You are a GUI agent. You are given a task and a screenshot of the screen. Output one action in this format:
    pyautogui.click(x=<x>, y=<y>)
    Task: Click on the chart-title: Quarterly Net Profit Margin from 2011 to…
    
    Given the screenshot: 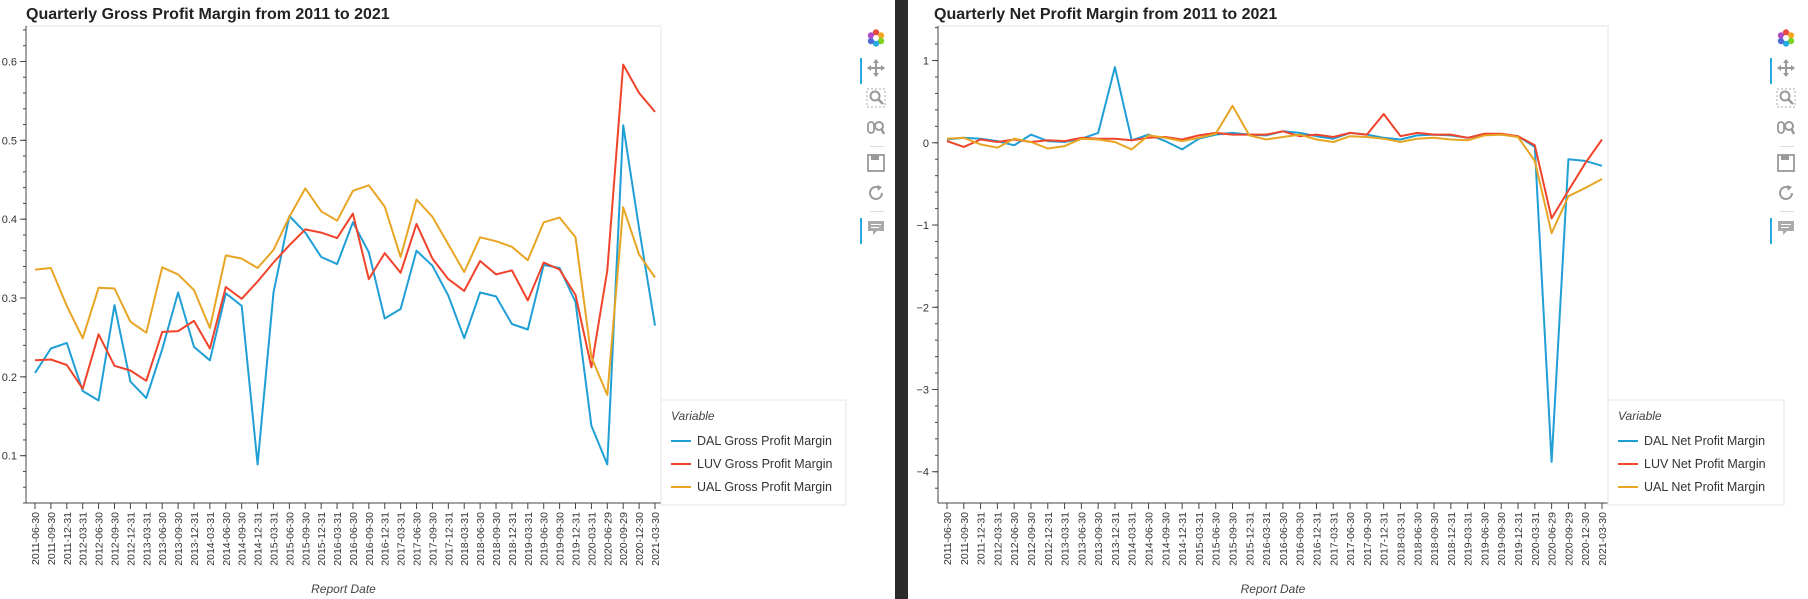 What is the action you would take?
    pyautogui.click(x=1105, y=14)
    